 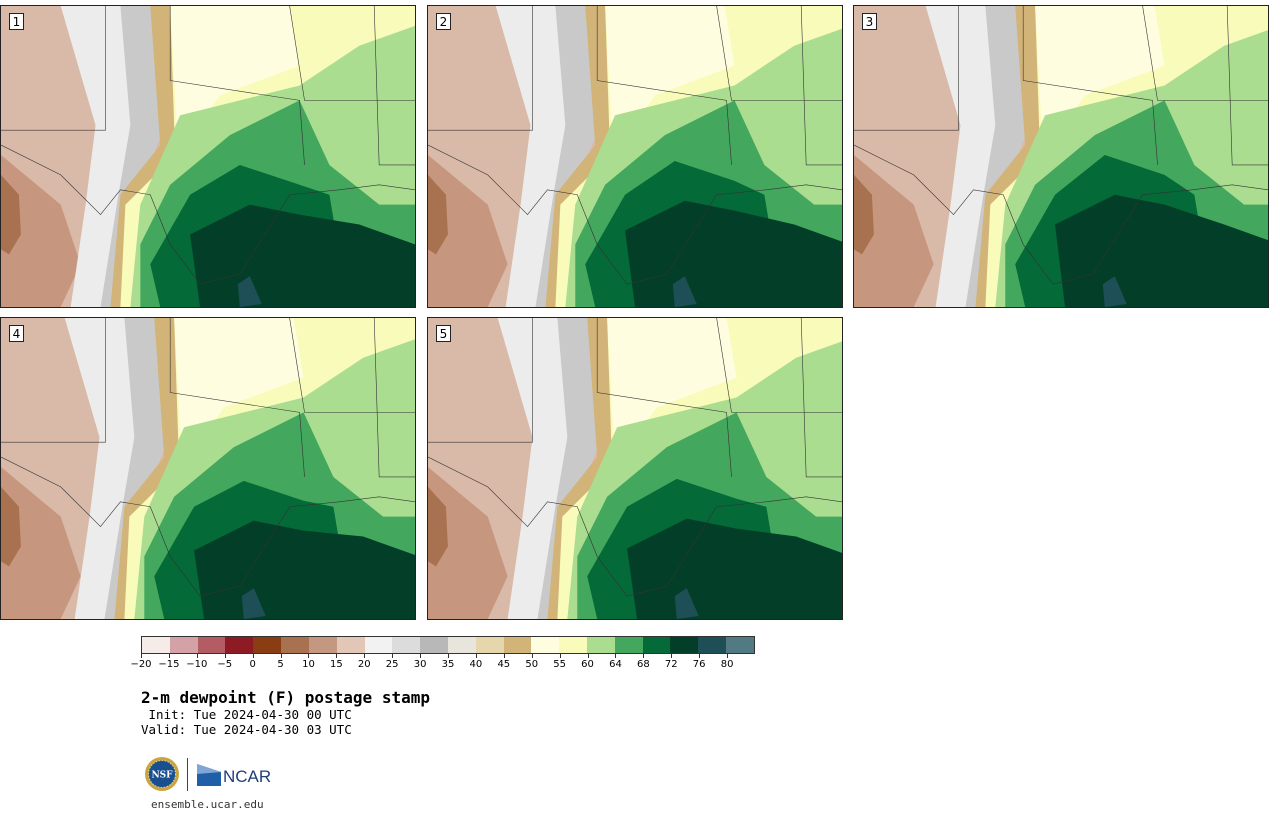 I want to click on colorbar-tick-label: 55, so click(x=559, y=664).